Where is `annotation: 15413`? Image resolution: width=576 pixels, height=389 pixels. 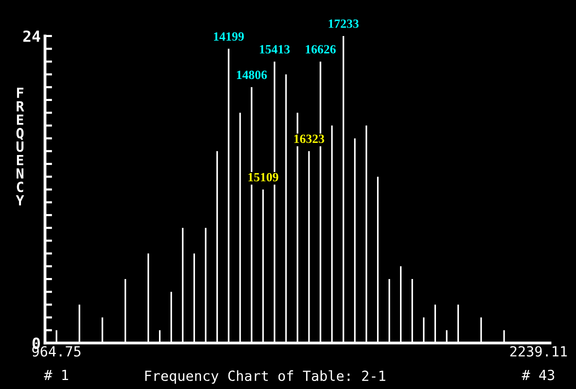
annotation: 15413 is located at coordinates (275, 49).